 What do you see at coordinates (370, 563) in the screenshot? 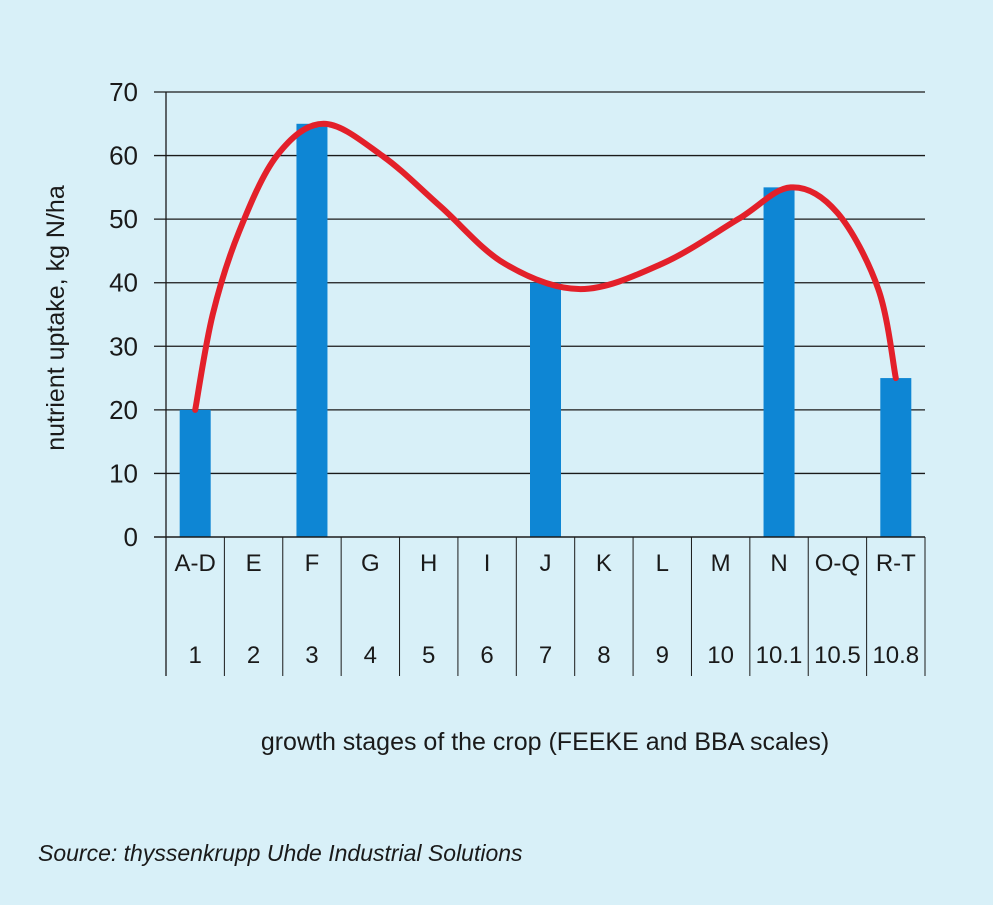
I see `x-category-g: G` at bounding box center [370, 563].